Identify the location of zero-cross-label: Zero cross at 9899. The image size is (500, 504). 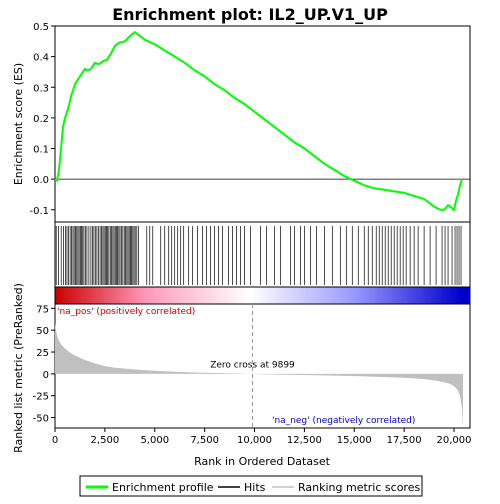
(252, 366).